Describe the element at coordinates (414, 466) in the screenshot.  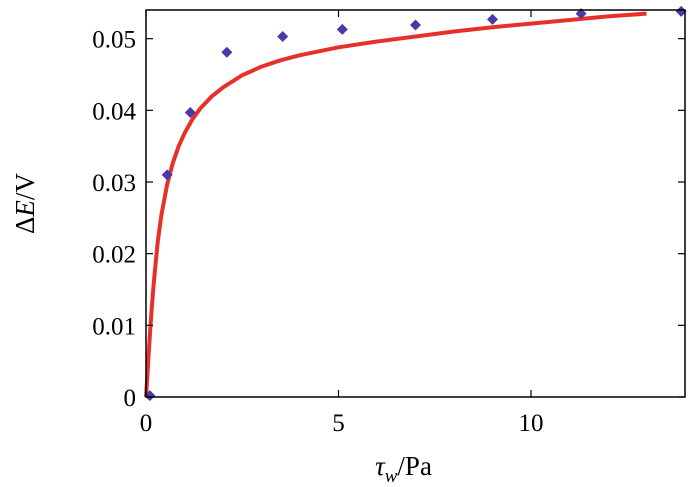
I see `x-axis-unit: /Pa` at that location.